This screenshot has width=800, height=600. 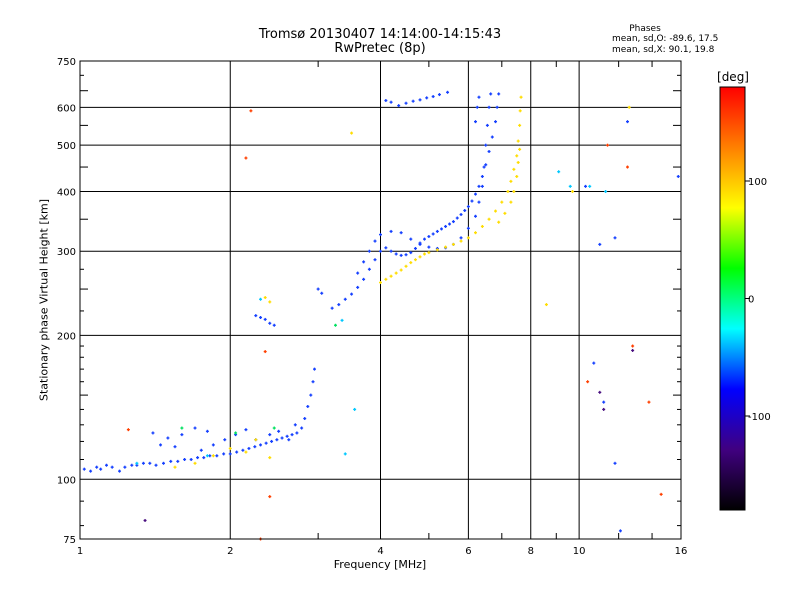 I want to click on phases-heading: Phases, so click(x=645, y=29).